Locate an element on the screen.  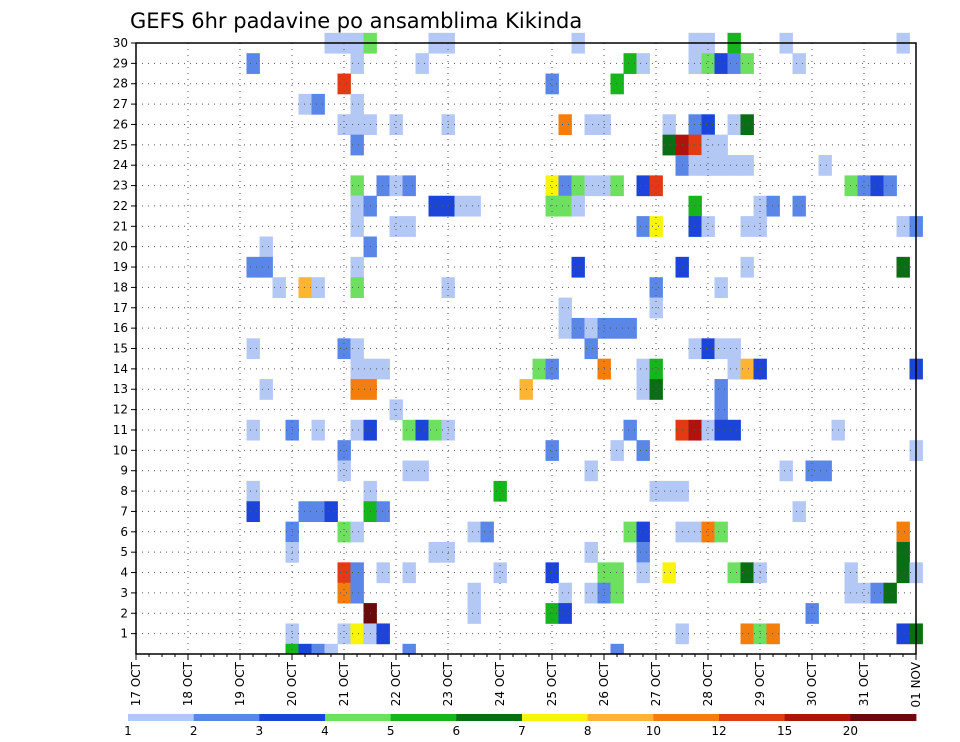
x-tick-label: 17 OCT is located at coordinates (136, 683).